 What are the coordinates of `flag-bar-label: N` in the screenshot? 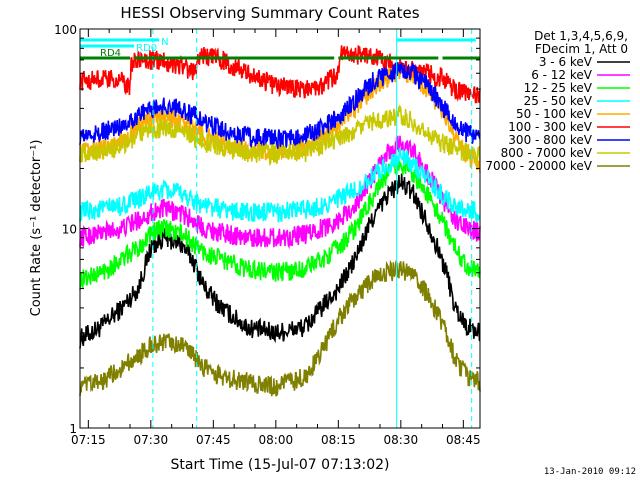 It's located at (164, 42).